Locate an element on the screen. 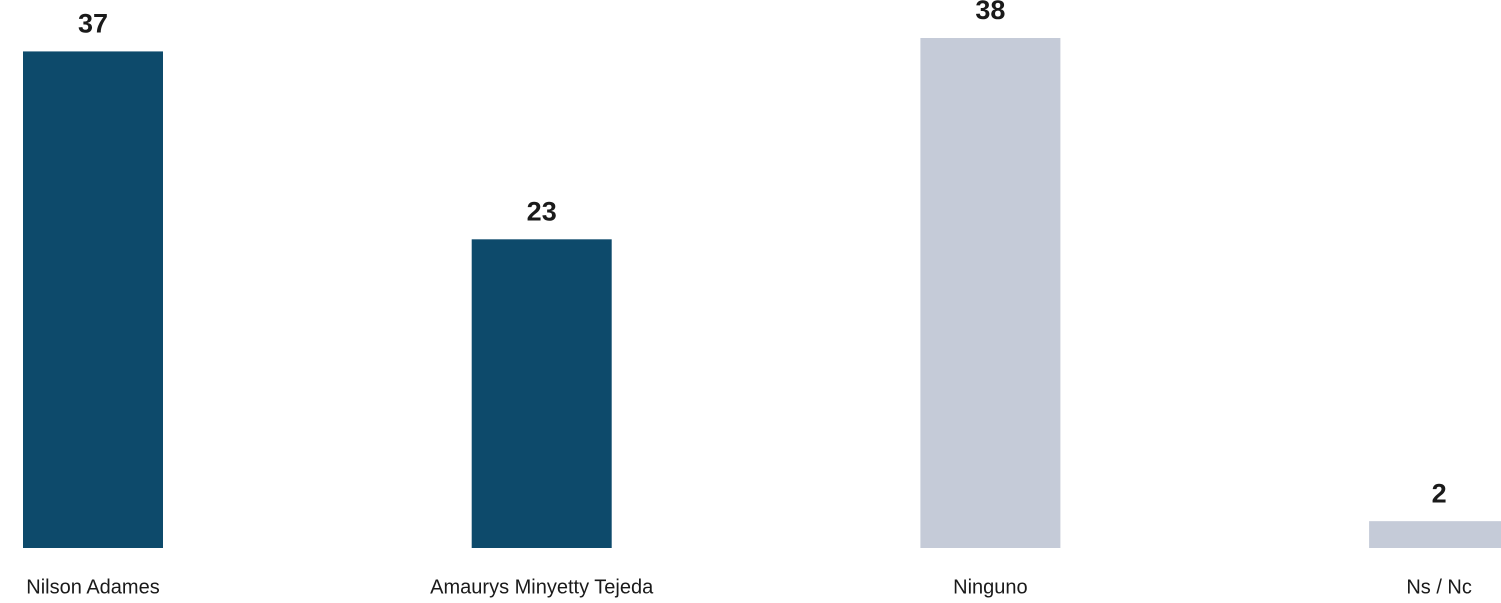 Image resolution: width=1501 pixels, height=603 pixels. value-label: 37 is located at coordinates (93, 24).